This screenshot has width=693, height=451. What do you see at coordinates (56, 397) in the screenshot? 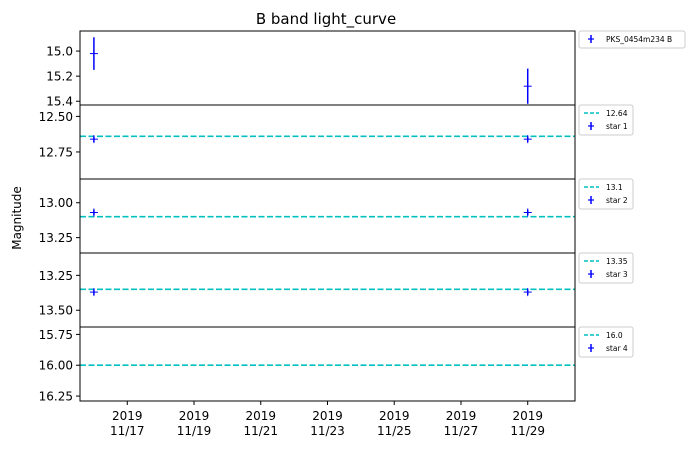
I see `y-tick-label: 16.25` at bounding box center [56, 397].